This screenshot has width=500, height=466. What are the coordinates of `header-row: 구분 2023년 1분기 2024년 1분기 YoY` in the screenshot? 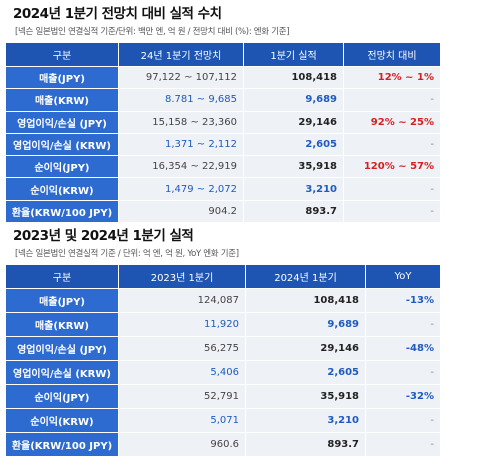 It's located at (223, 276).